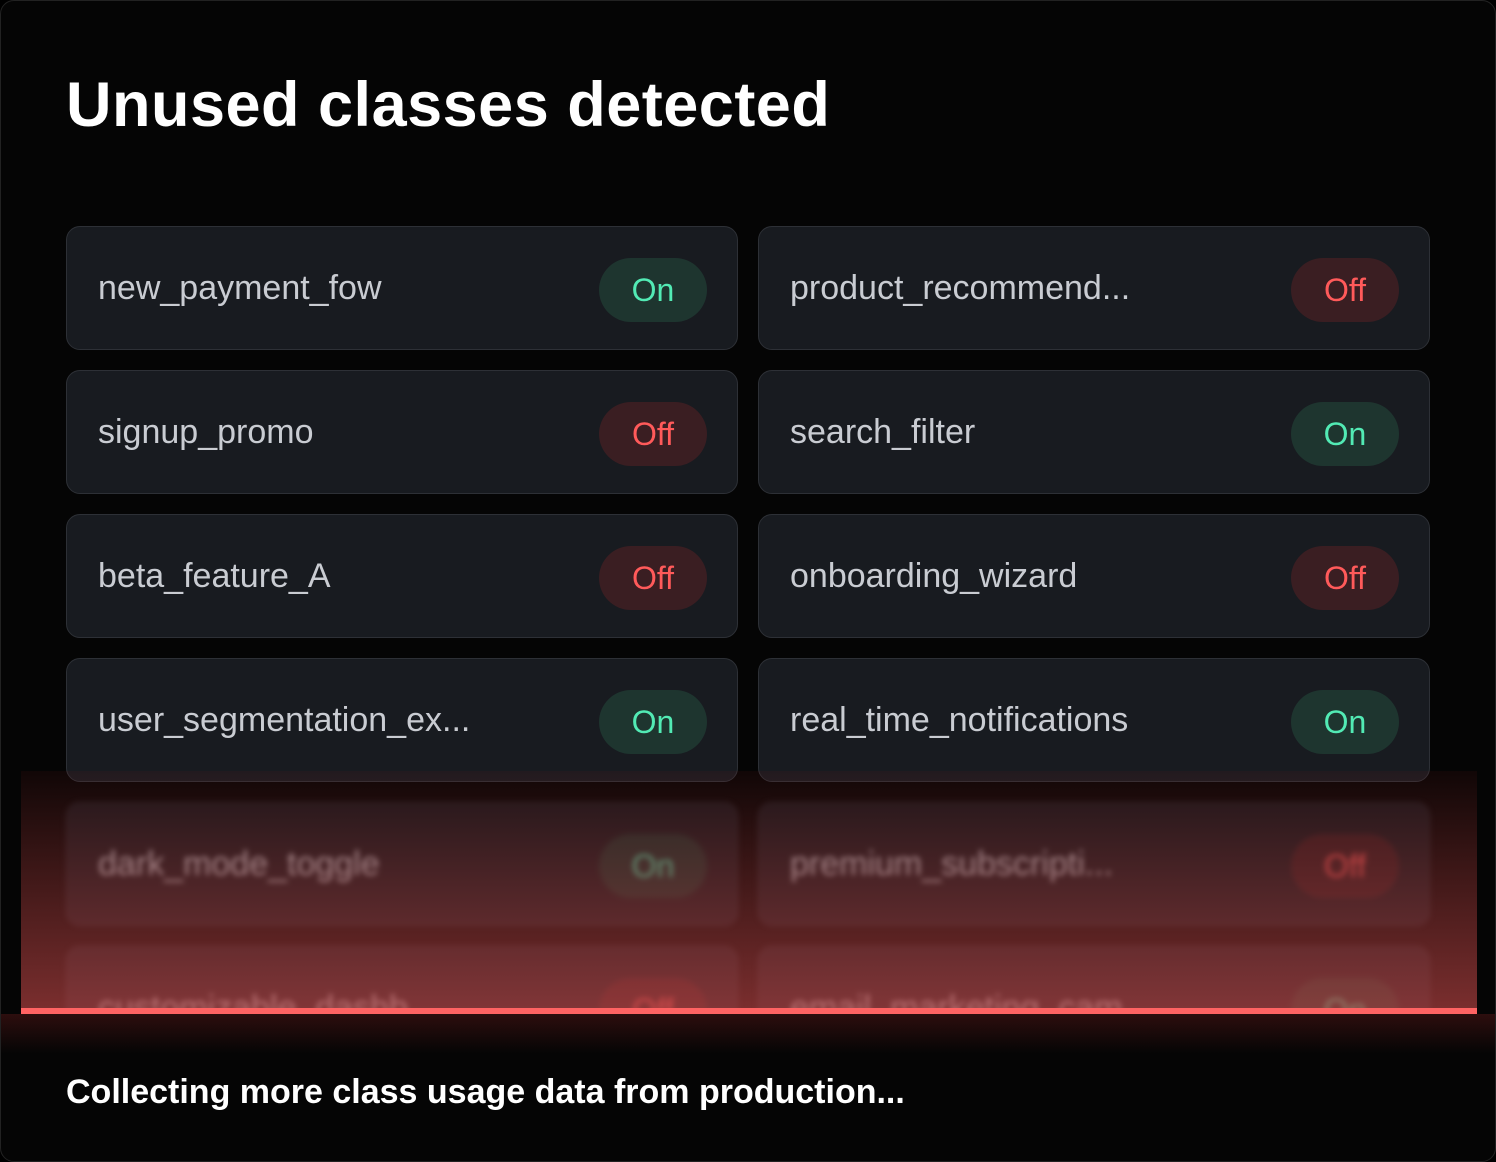 This screenshot has height=1162, width=1496. What do you see at coordinates (749, 1011) in the screenshot?
I see `scan-progress-line` at bounding box center [749, 1011].